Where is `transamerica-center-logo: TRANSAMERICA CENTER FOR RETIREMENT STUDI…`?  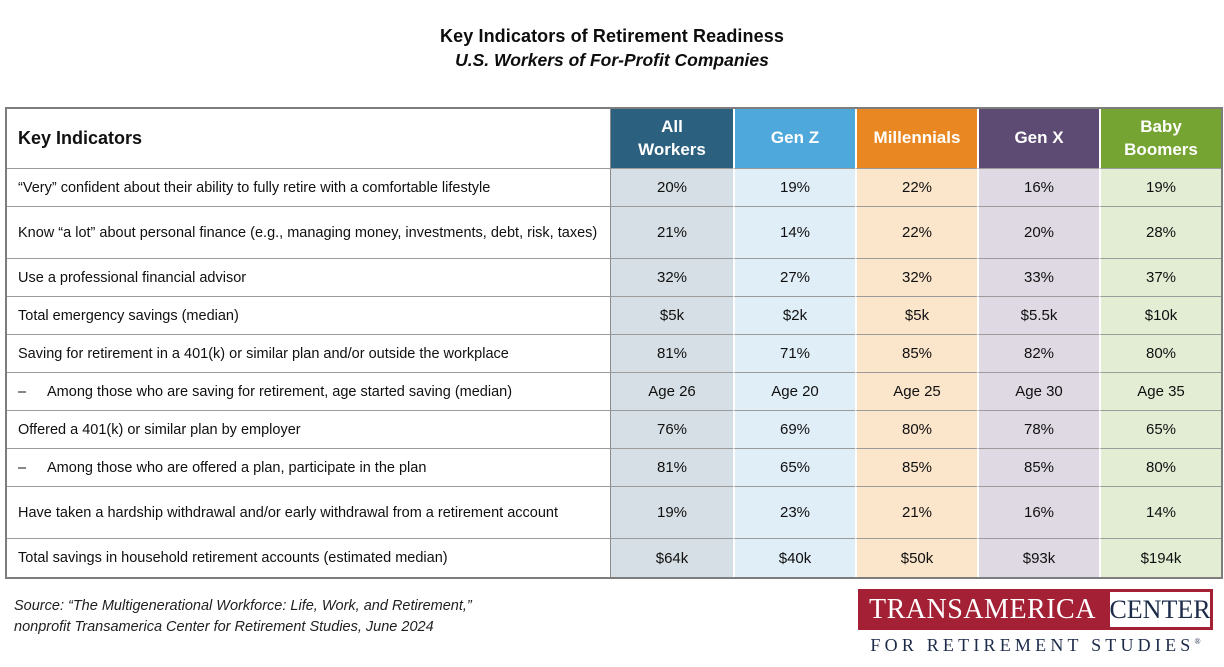 transamerica-center-logo: TRANSAMERICA CENTER FOR RETIREMENT STUDI… is located at coordinates (1035, 622).